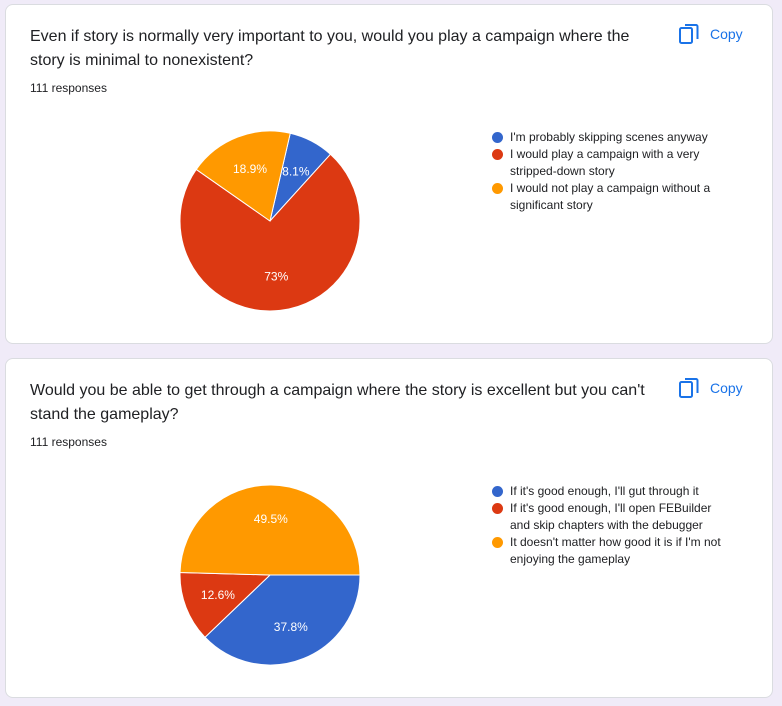  What do you see at coordinates (291, 627) in the screenshot?
I see `slice-label: 37.8%` at bounding box center [291, 627].